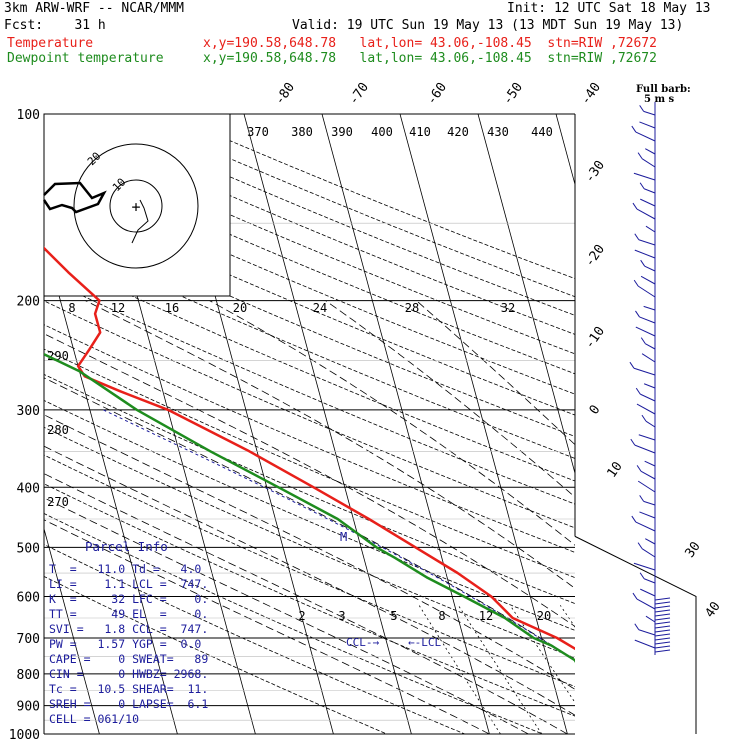  I want to click on parcel-row-tc: Tc = 10.5 SHEAR= 11., so click(129, 689).